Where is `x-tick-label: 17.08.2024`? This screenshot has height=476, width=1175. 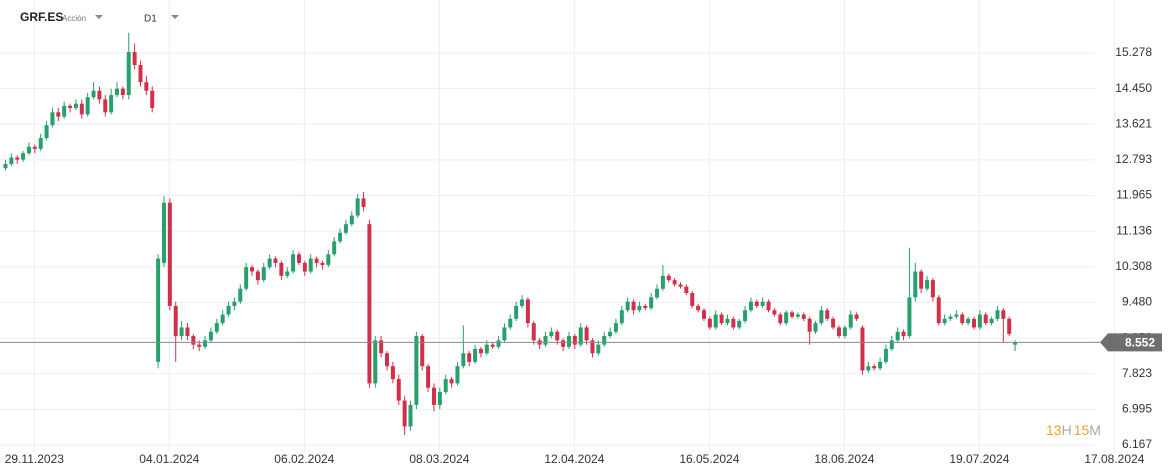
x-tick-label: 17.08.2024 is located at coordinates (1114, 459).